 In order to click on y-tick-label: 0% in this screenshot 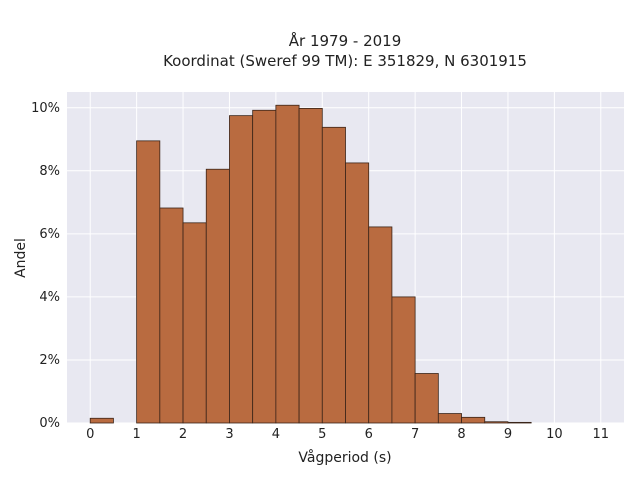, I will do `click(49, 423)`.